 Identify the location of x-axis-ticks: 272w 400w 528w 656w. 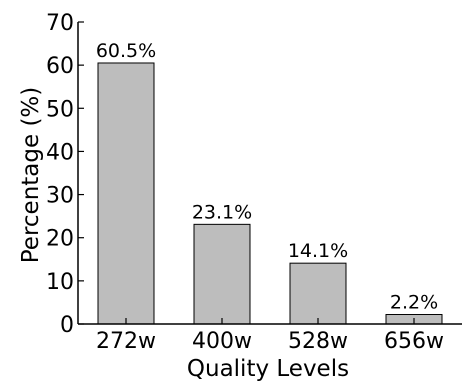
(270, 336).